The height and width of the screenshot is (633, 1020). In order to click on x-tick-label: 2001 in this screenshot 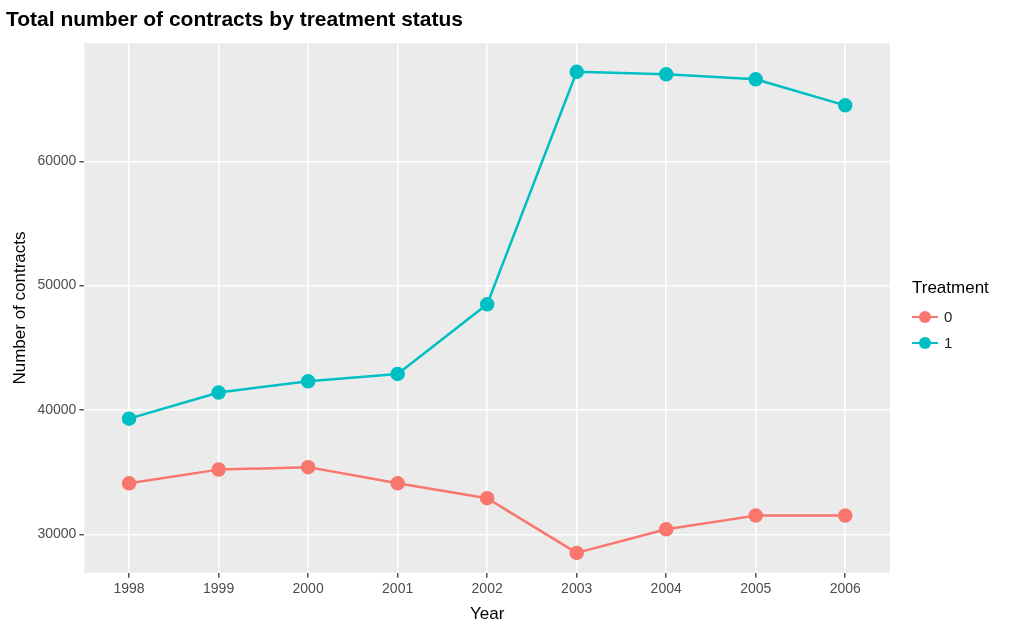, I will do `click(398, 588)`.